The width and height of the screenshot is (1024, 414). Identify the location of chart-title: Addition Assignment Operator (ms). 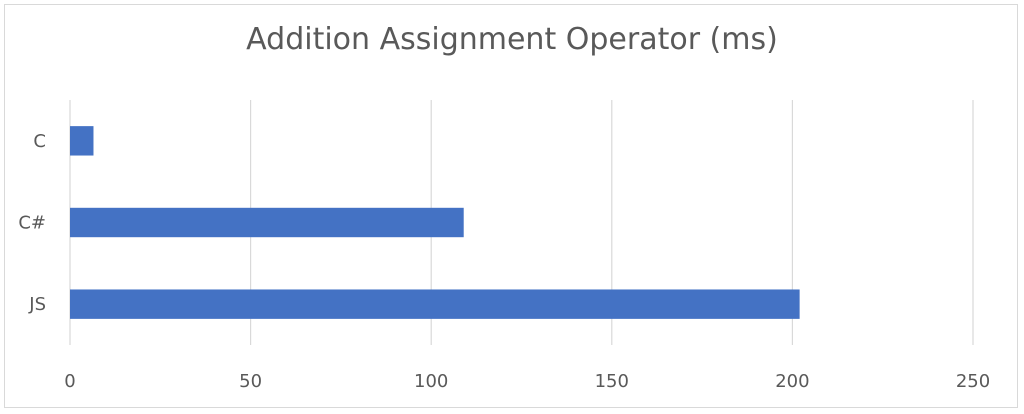
(512, 39).